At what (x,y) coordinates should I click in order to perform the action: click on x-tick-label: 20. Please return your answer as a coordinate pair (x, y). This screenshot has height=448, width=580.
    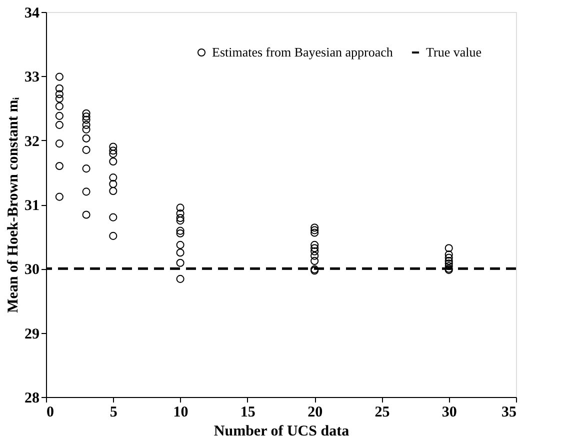
    Looking at the image, I should click on (315, 412).